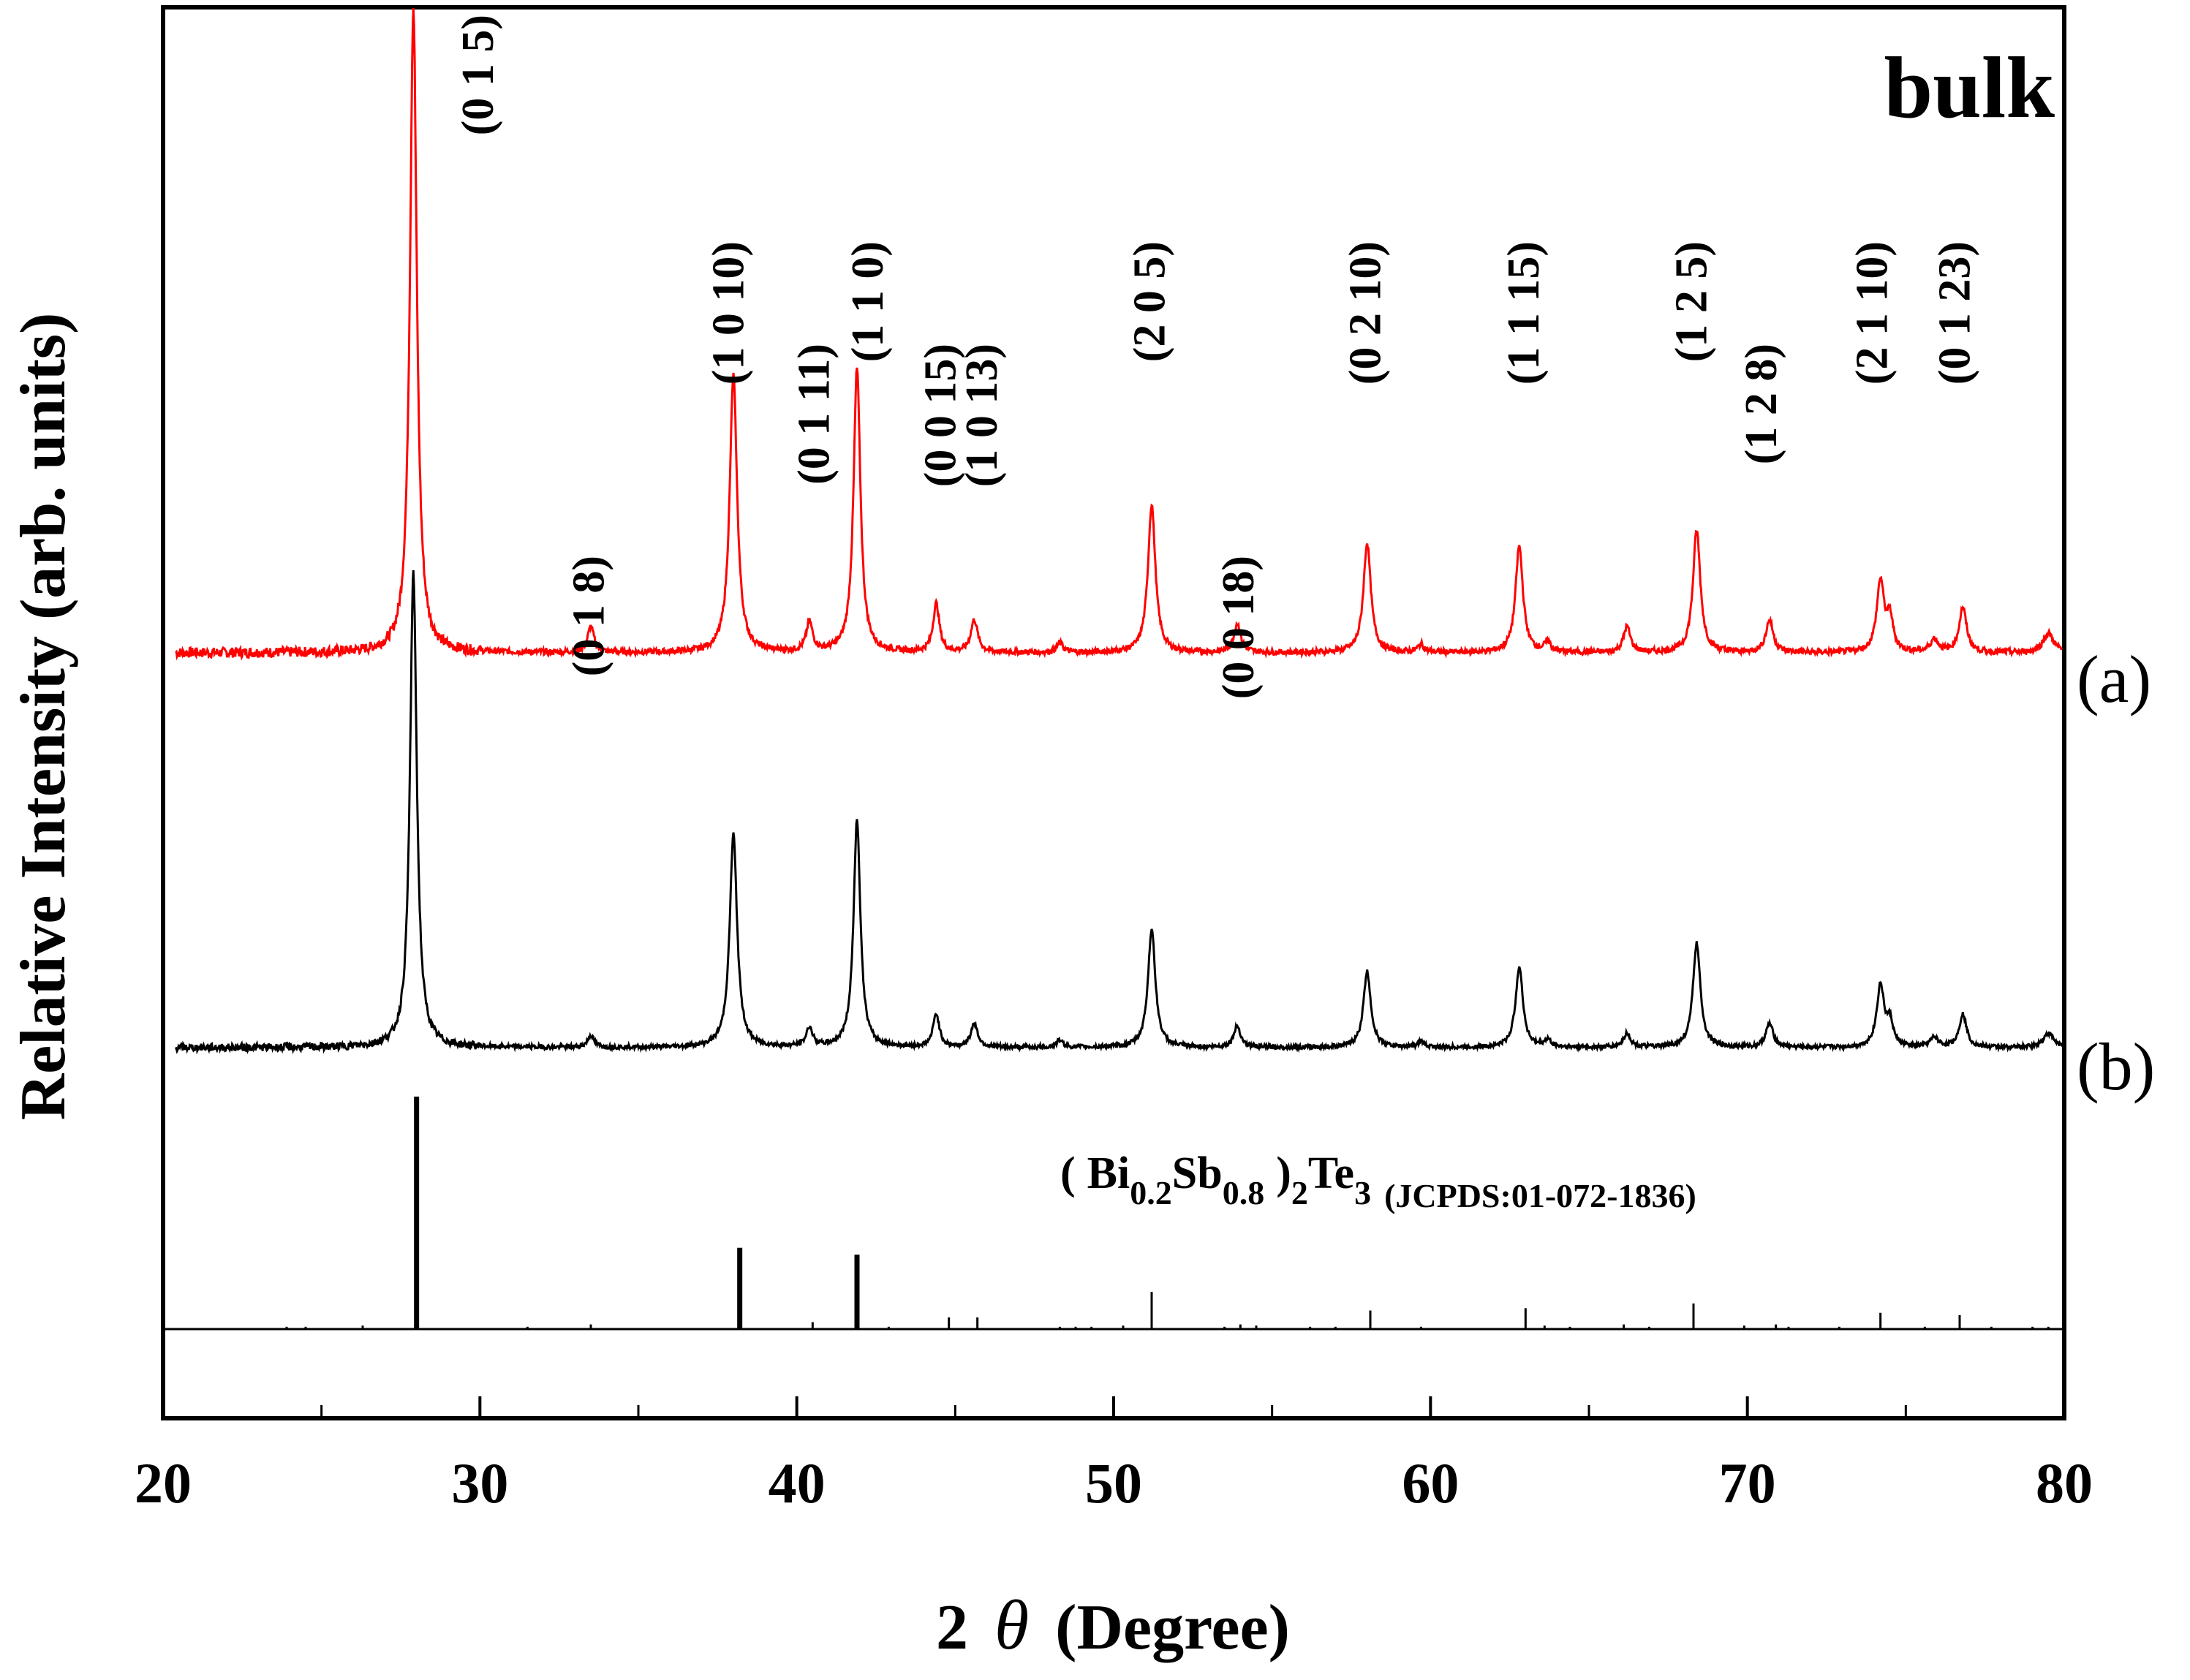 The width and height of the screenshot is (2190, 1680). What do you see at coordinates (163, 1483) in the screenshot?
I see `x-tick-label: 20` at bounding box center [163, 1483].